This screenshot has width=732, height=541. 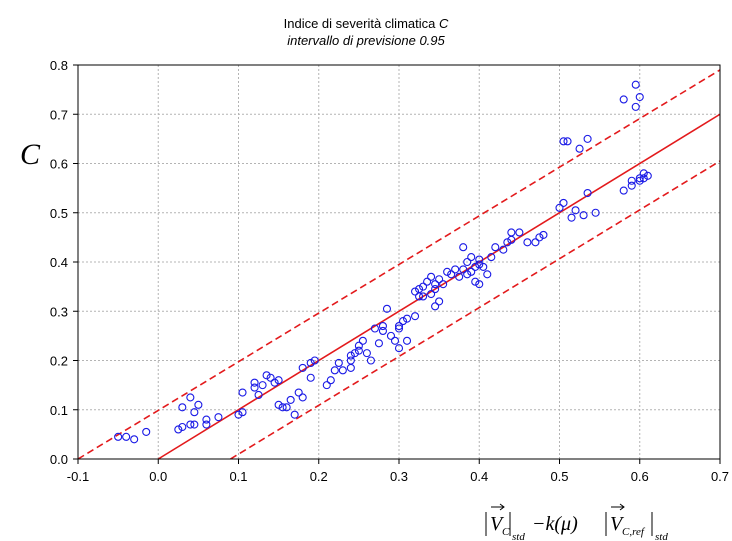 I want to click on chart-title-text: Indice di severità climatica, so click(x=360, y=23).